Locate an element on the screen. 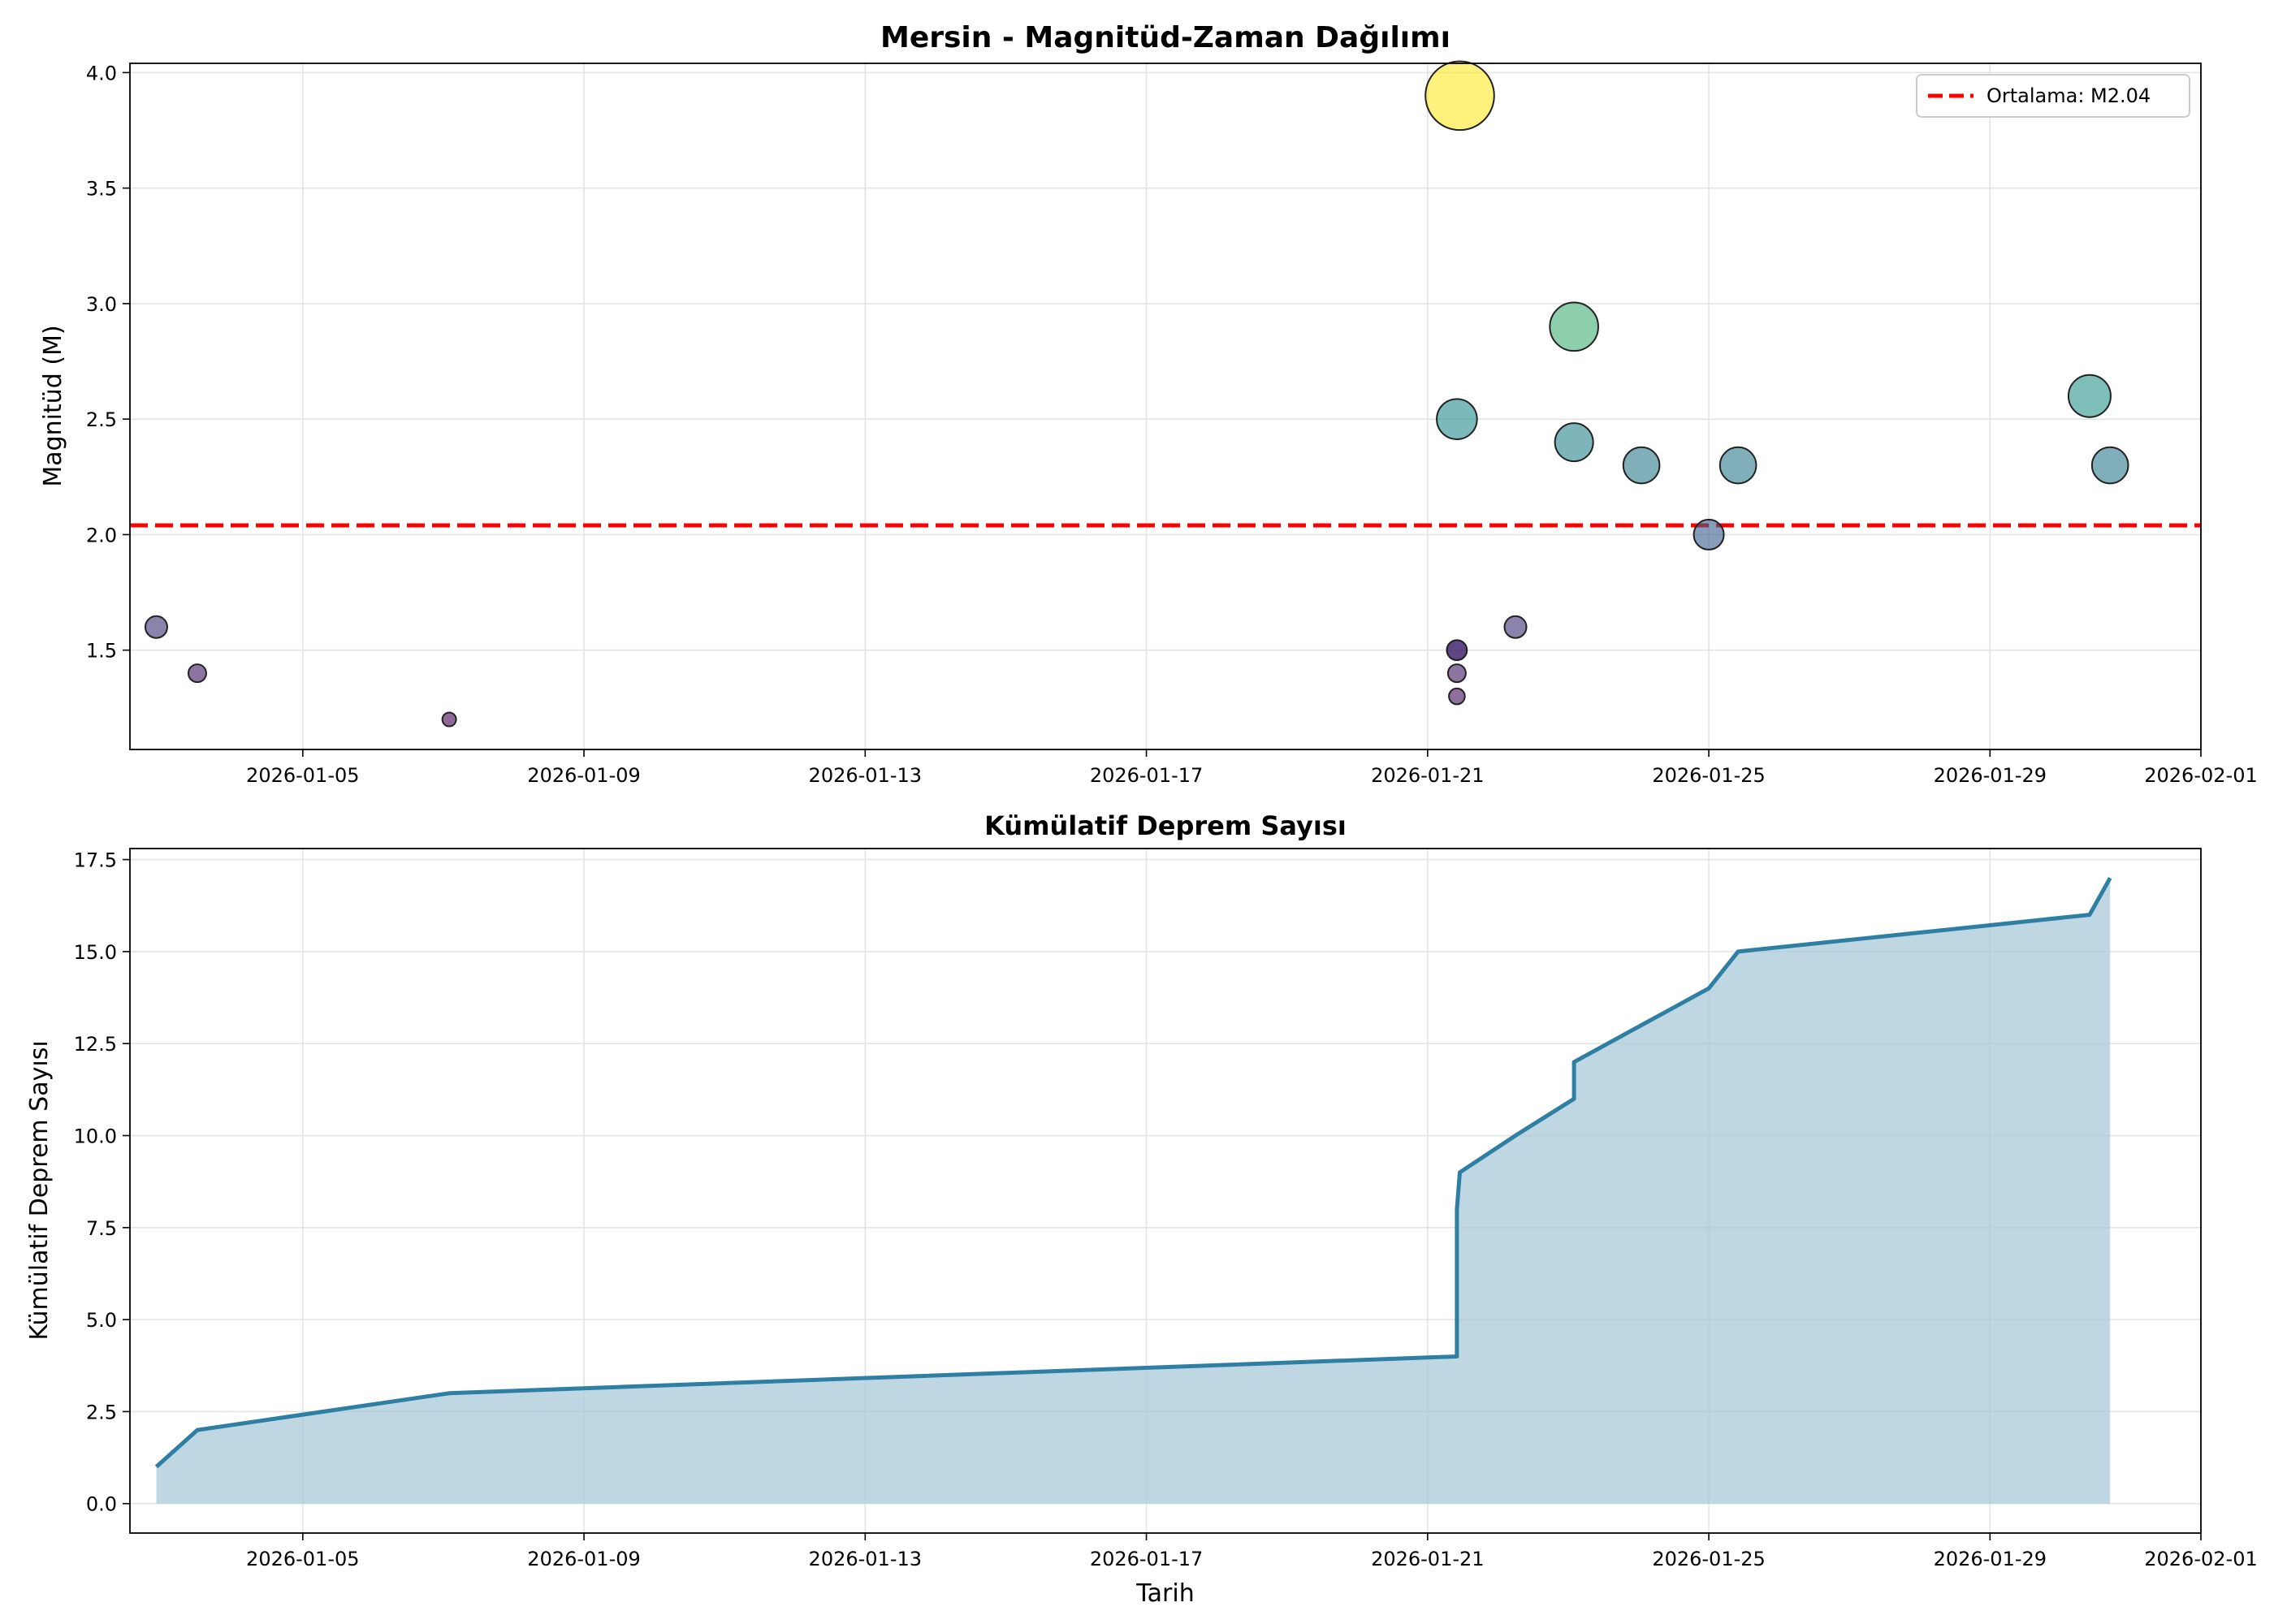 The width and height of the screenshot is (2274, 1624). magnitude-x-tick-label: 2026-01-09 is located at coordinates (583, 776).